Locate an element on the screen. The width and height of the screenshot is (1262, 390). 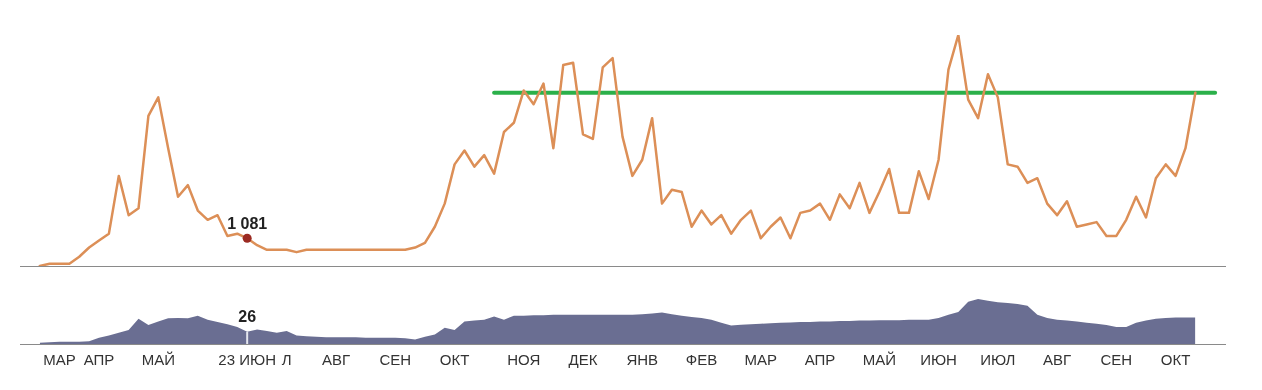
x-tick-label: ДЕК is located at coordinates (583, 360).